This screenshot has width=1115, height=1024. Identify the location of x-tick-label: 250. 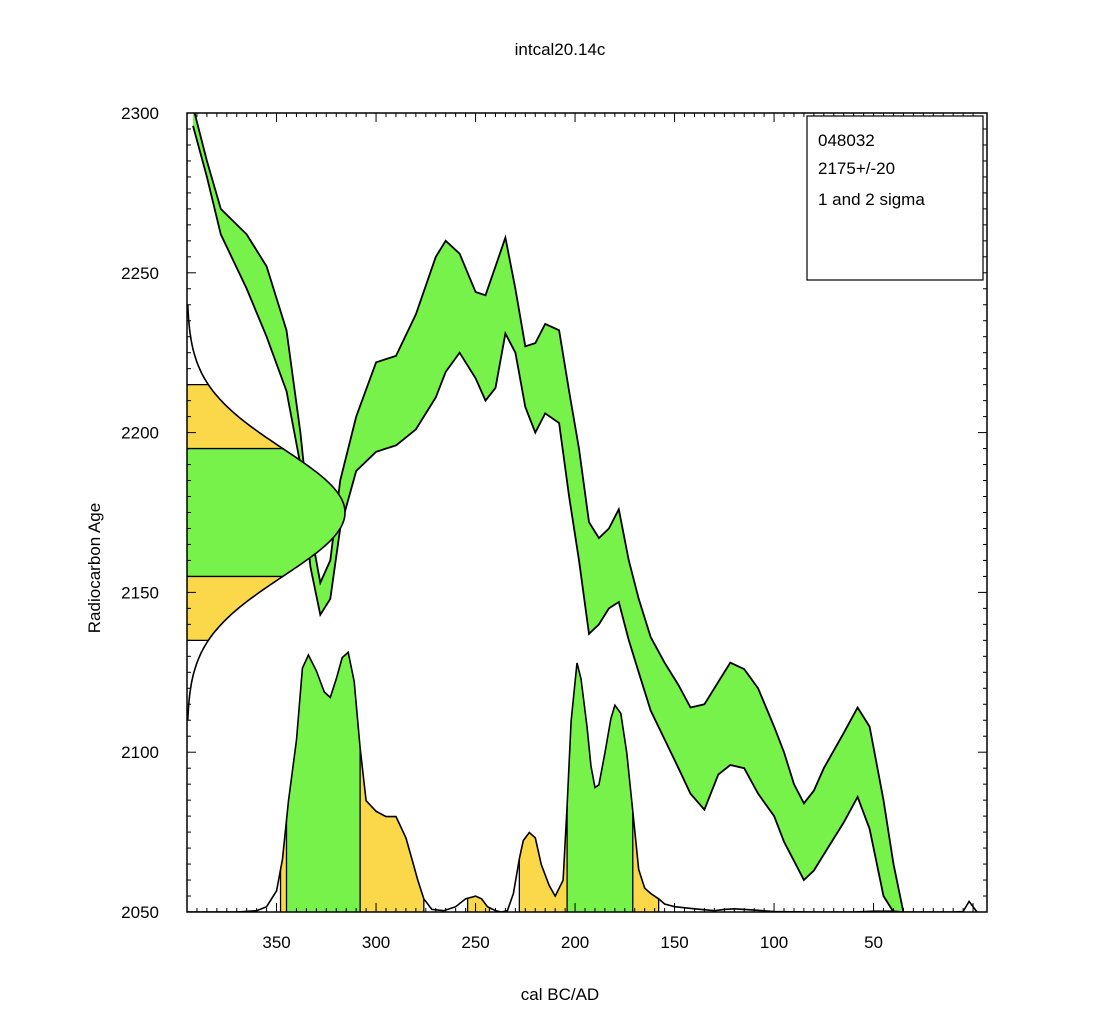
(475, 942).